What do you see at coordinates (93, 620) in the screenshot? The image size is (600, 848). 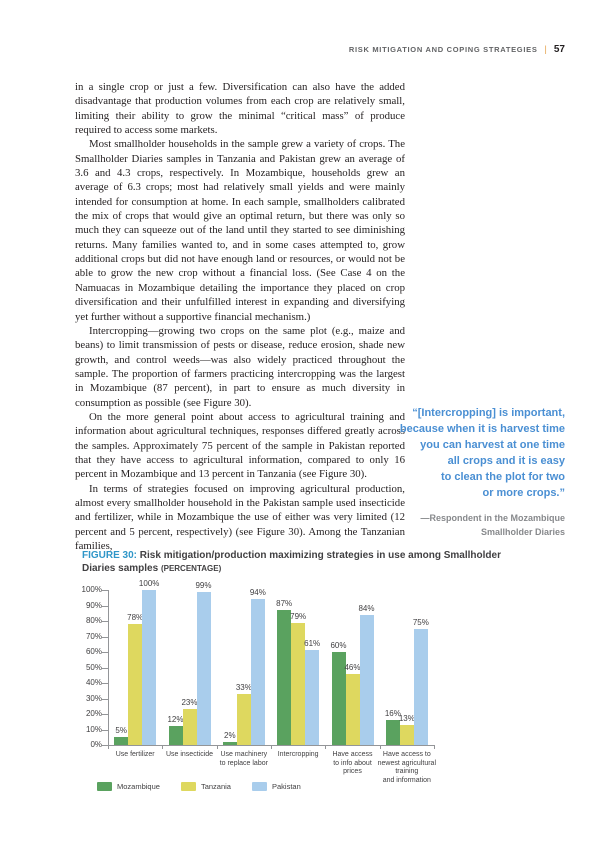 I see `y-tick-label: 80%` at bounding box center [93, 620].